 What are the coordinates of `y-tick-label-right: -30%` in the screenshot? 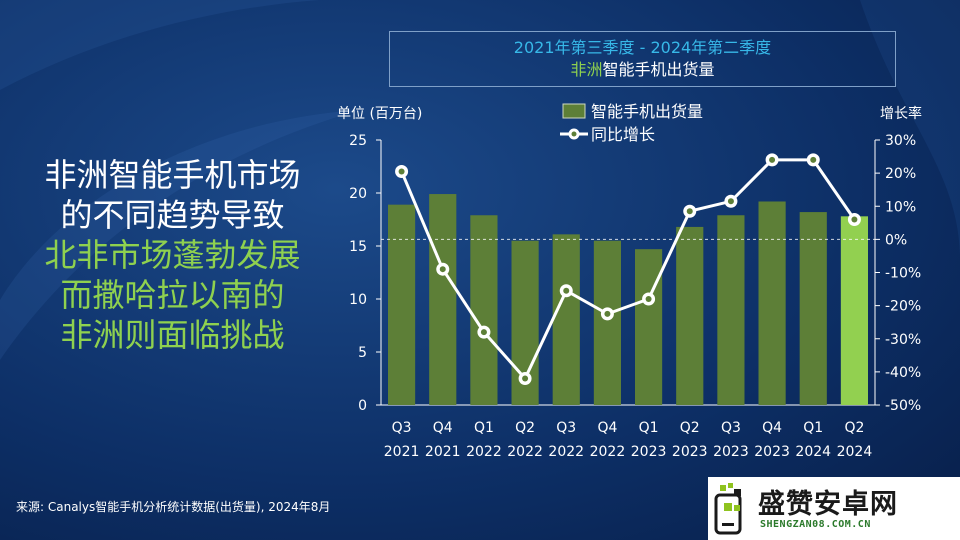 It's located at (903, 340).